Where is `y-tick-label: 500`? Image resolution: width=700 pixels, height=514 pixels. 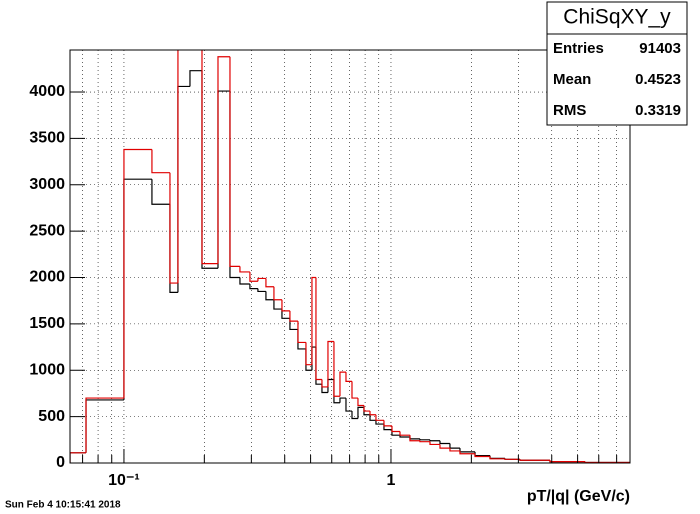 y-tick-label: 500 is located at coordinates (51, 416).